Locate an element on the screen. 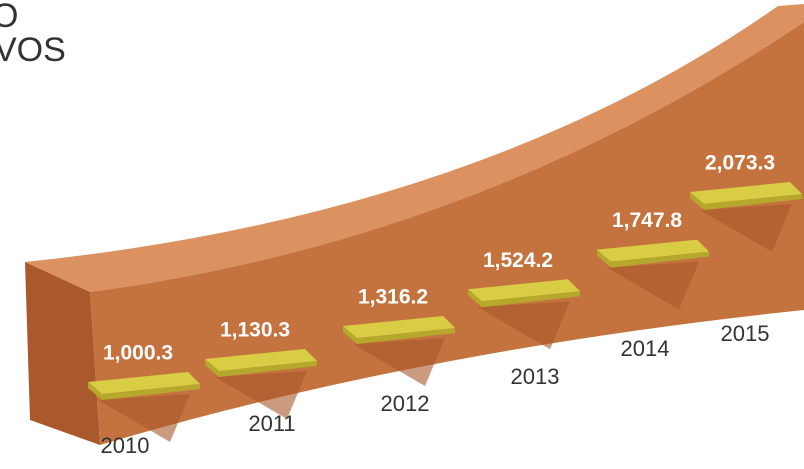 The image size is (804, 469). wall-side is located at coordinates (62, 353).